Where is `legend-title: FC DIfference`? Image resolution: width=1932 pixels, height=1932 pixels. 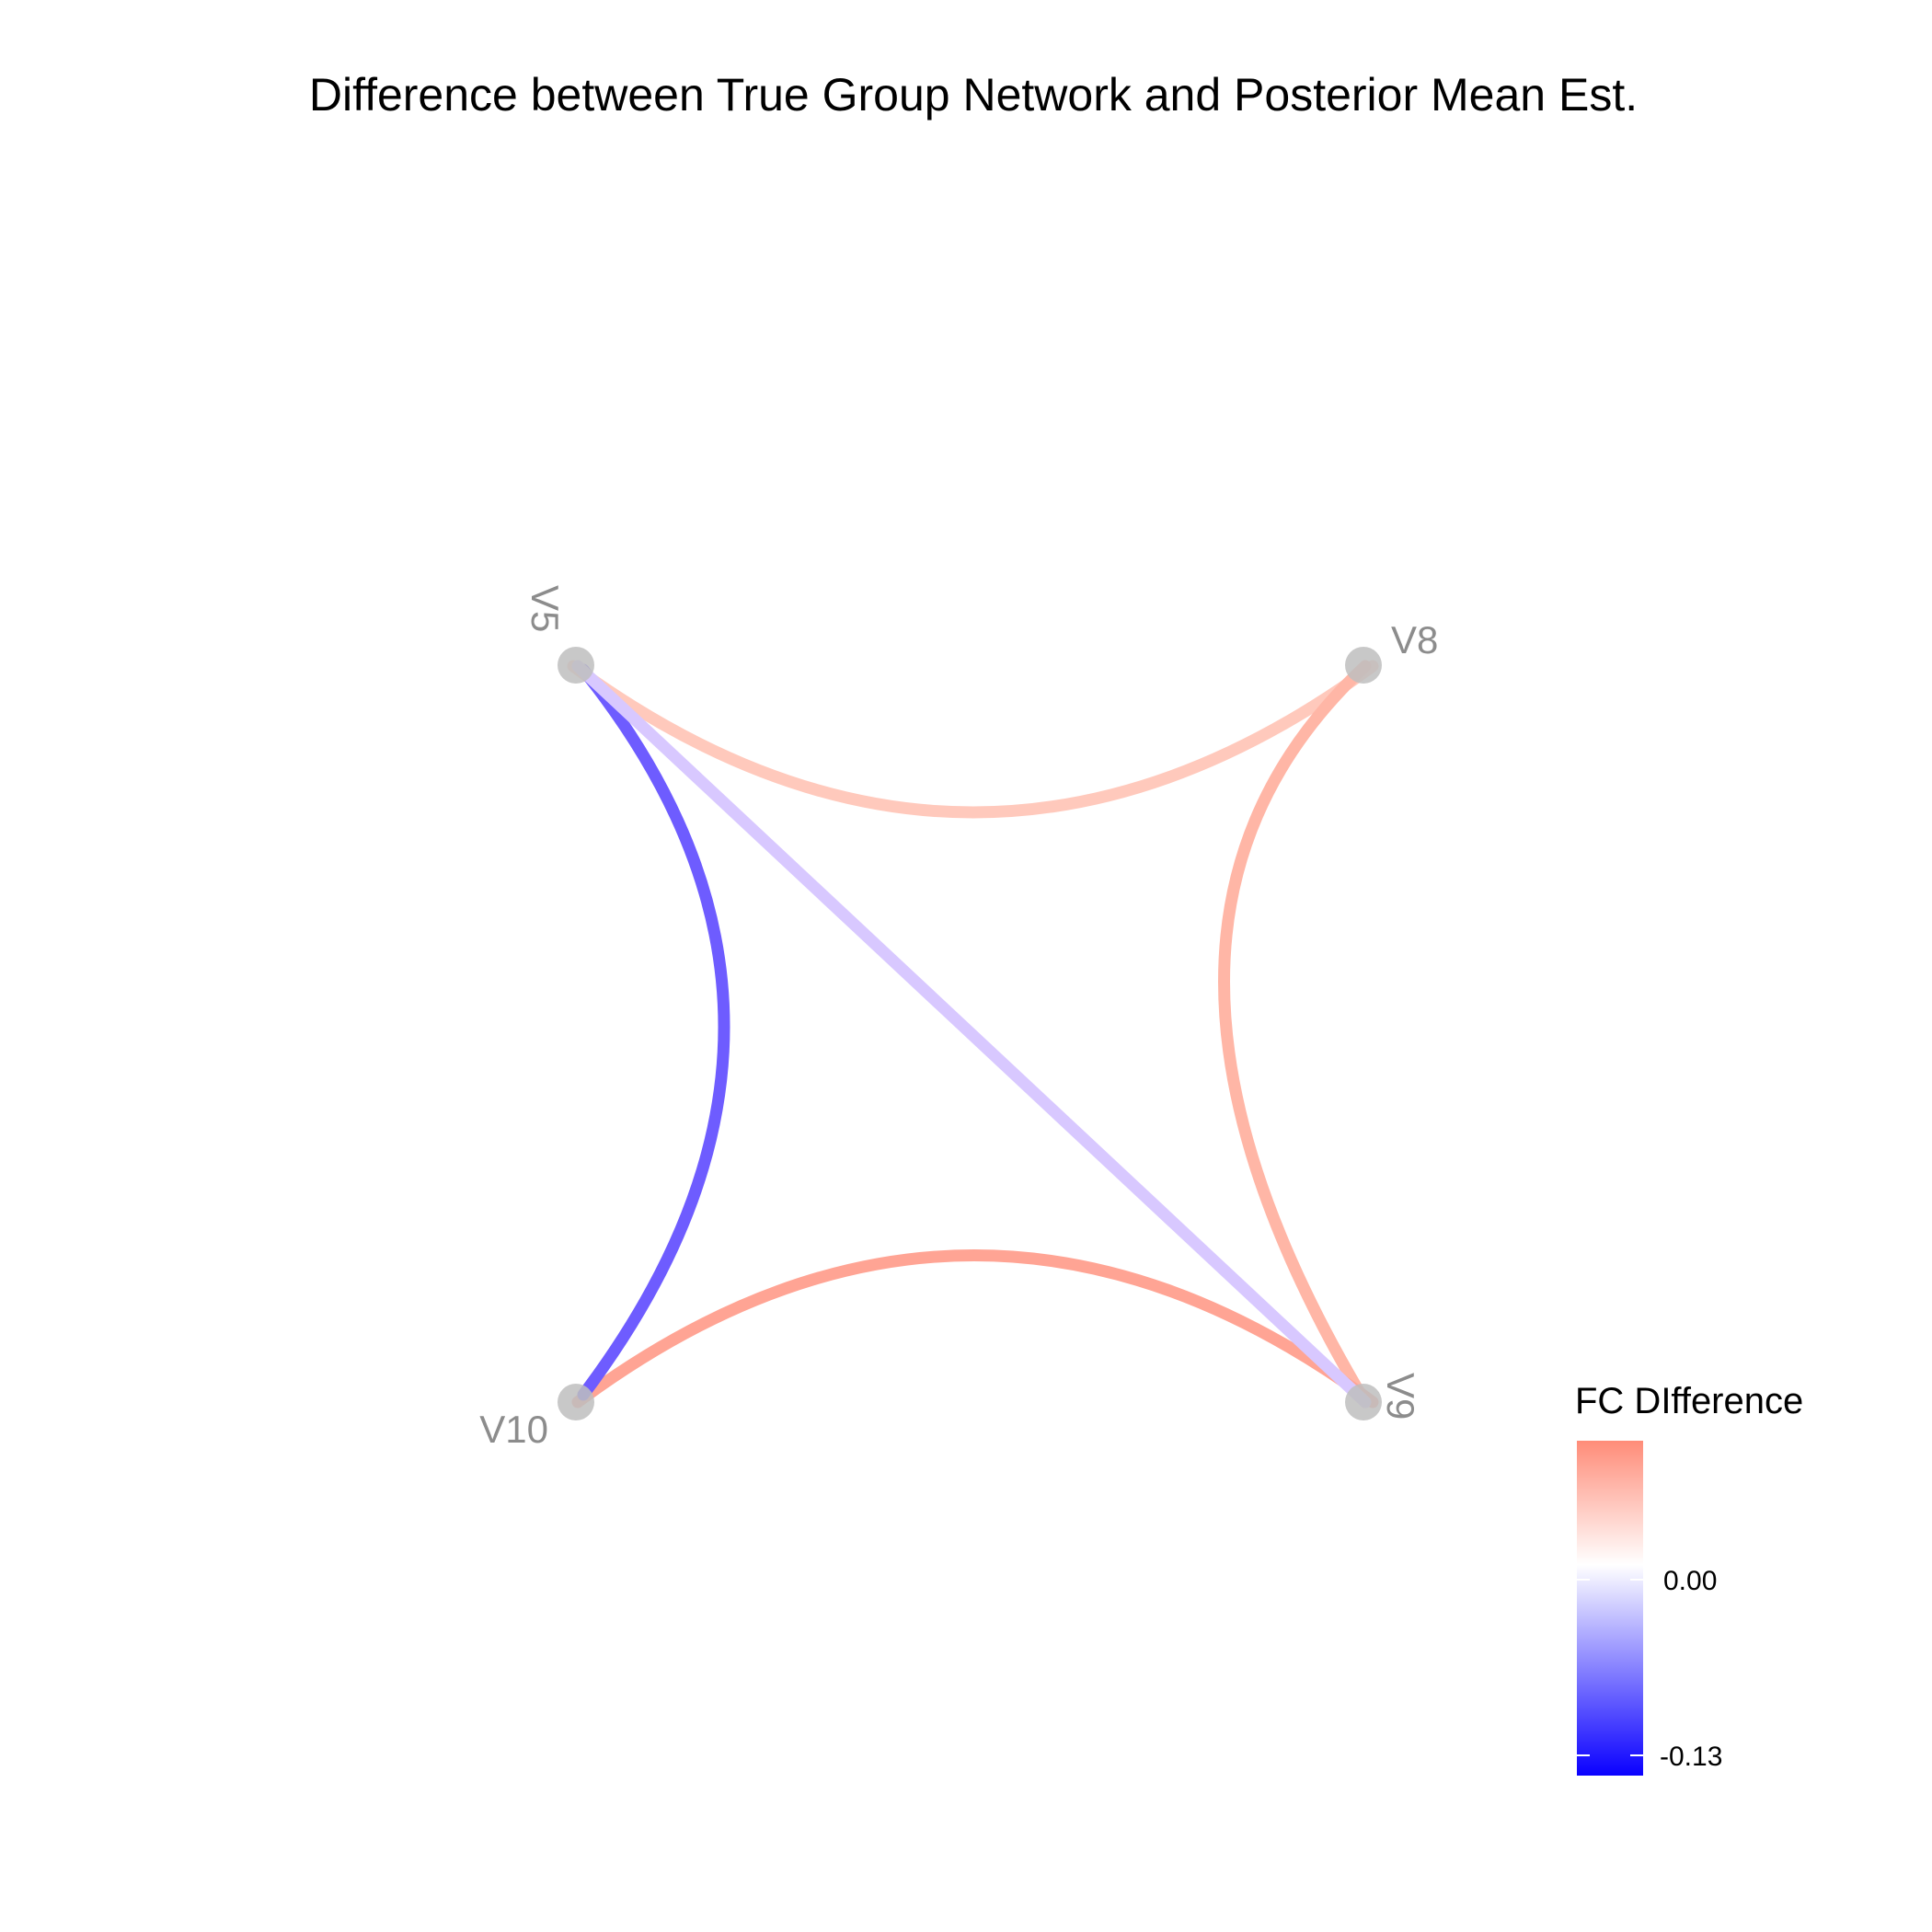 legend-title: FC DIfference is located at coordinates (1689, 1401).